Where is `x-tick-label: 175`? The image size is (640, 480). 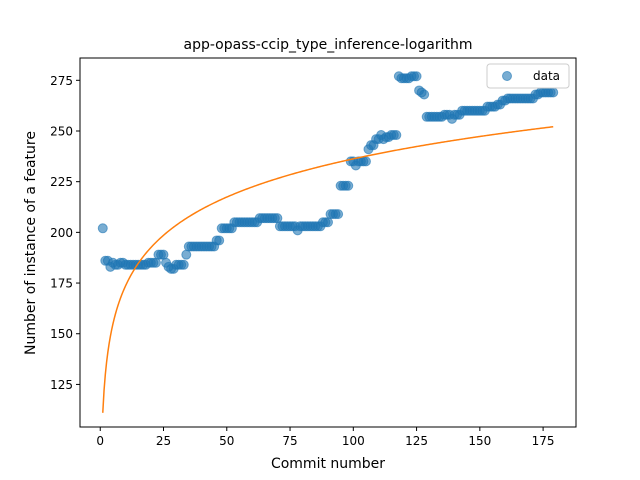 x-tick-label: 175 is located at coordinates (543, 441).